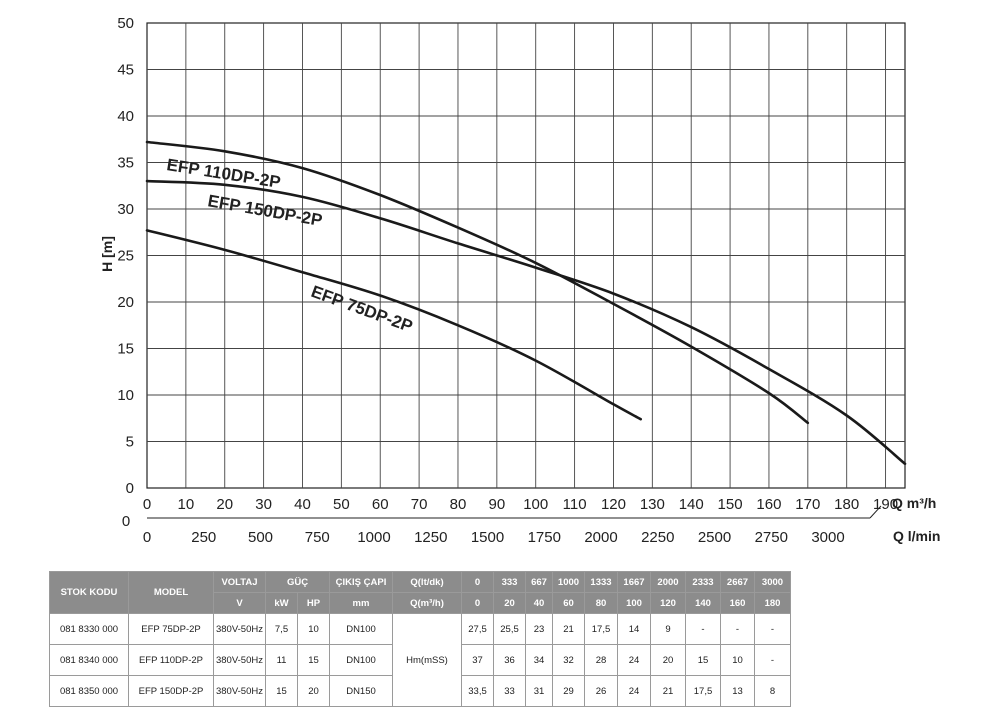 The height and width of the screenshot is (717, 1006). What do you see at coordinates (737, 660) in the screenshot?
I see `cell-head-value: 10` at bounding box center [737, 660].